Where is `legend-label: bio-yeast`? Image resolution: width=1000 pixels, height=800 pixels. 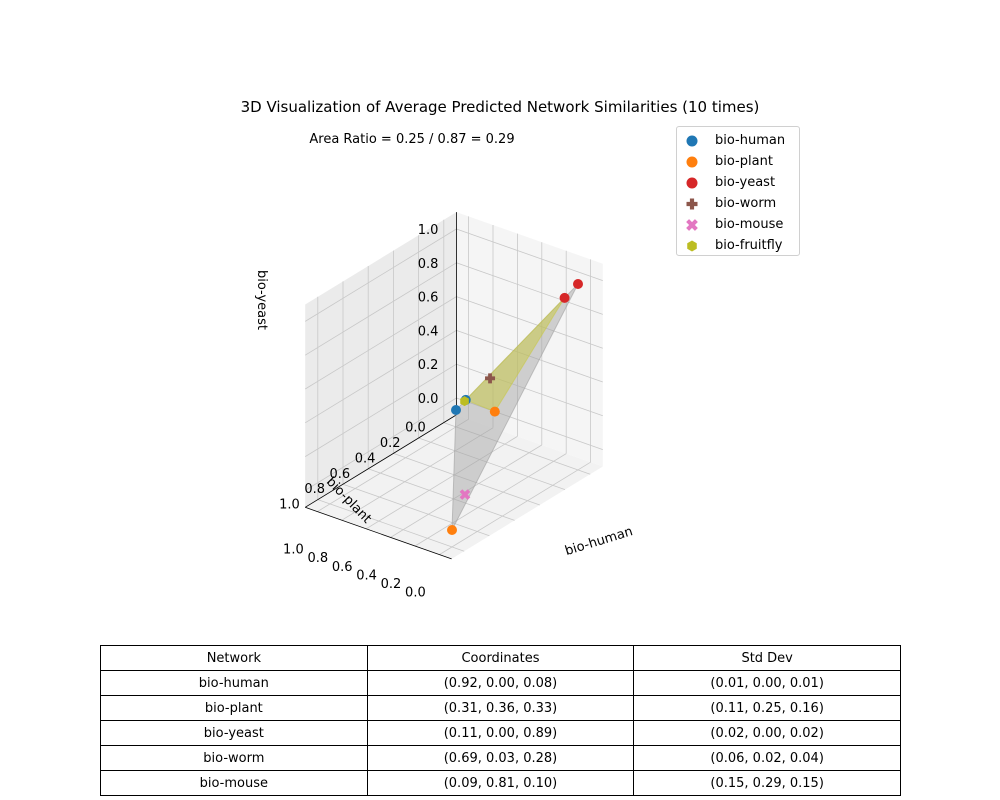
legend-label: bio-yeast is located at coordinates (745, 182).